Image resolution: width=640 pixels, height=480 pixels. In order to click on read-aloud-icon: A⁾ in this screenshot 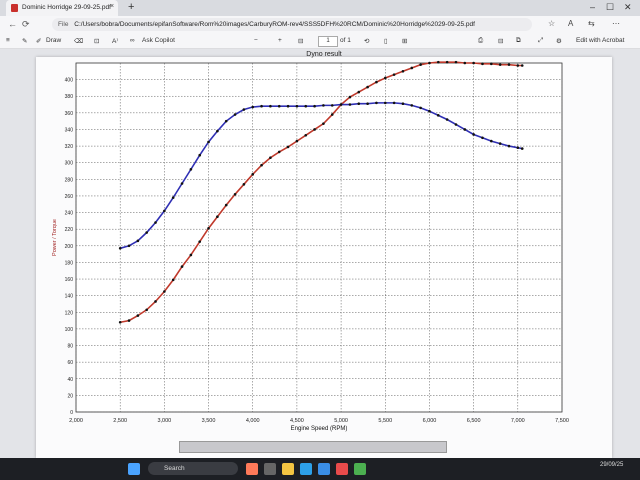, I will do `click(115, 41)`.